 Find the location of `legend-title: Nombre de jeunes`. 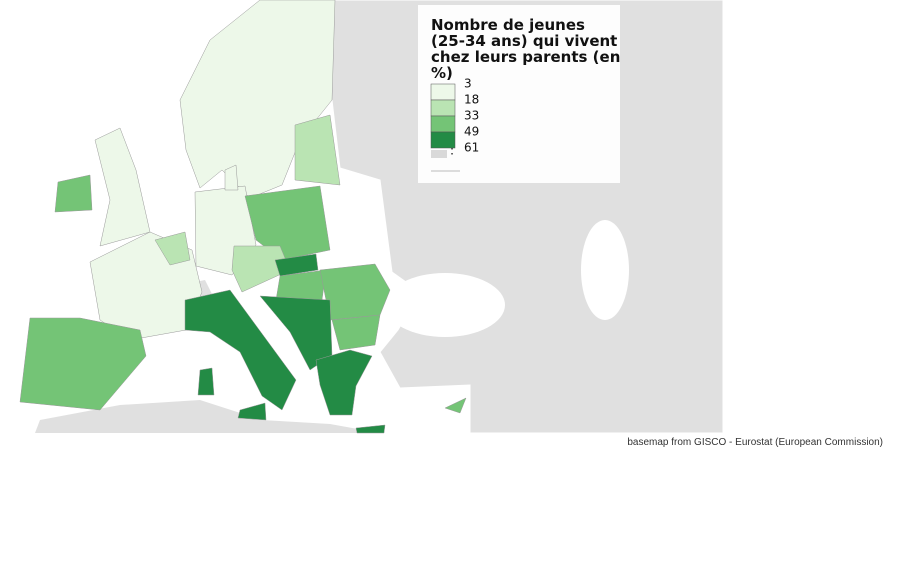

legend-title: Nombre de jeunes is located at coordinates (508, 25).